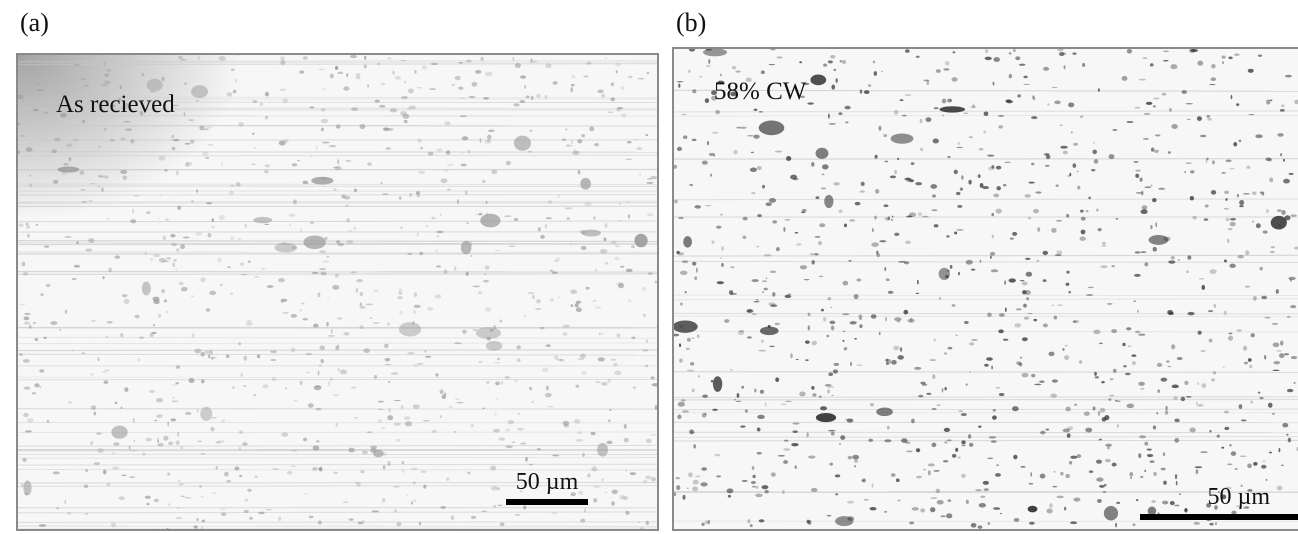  I want to click on panel-b-label: (b), so click(691, 22).